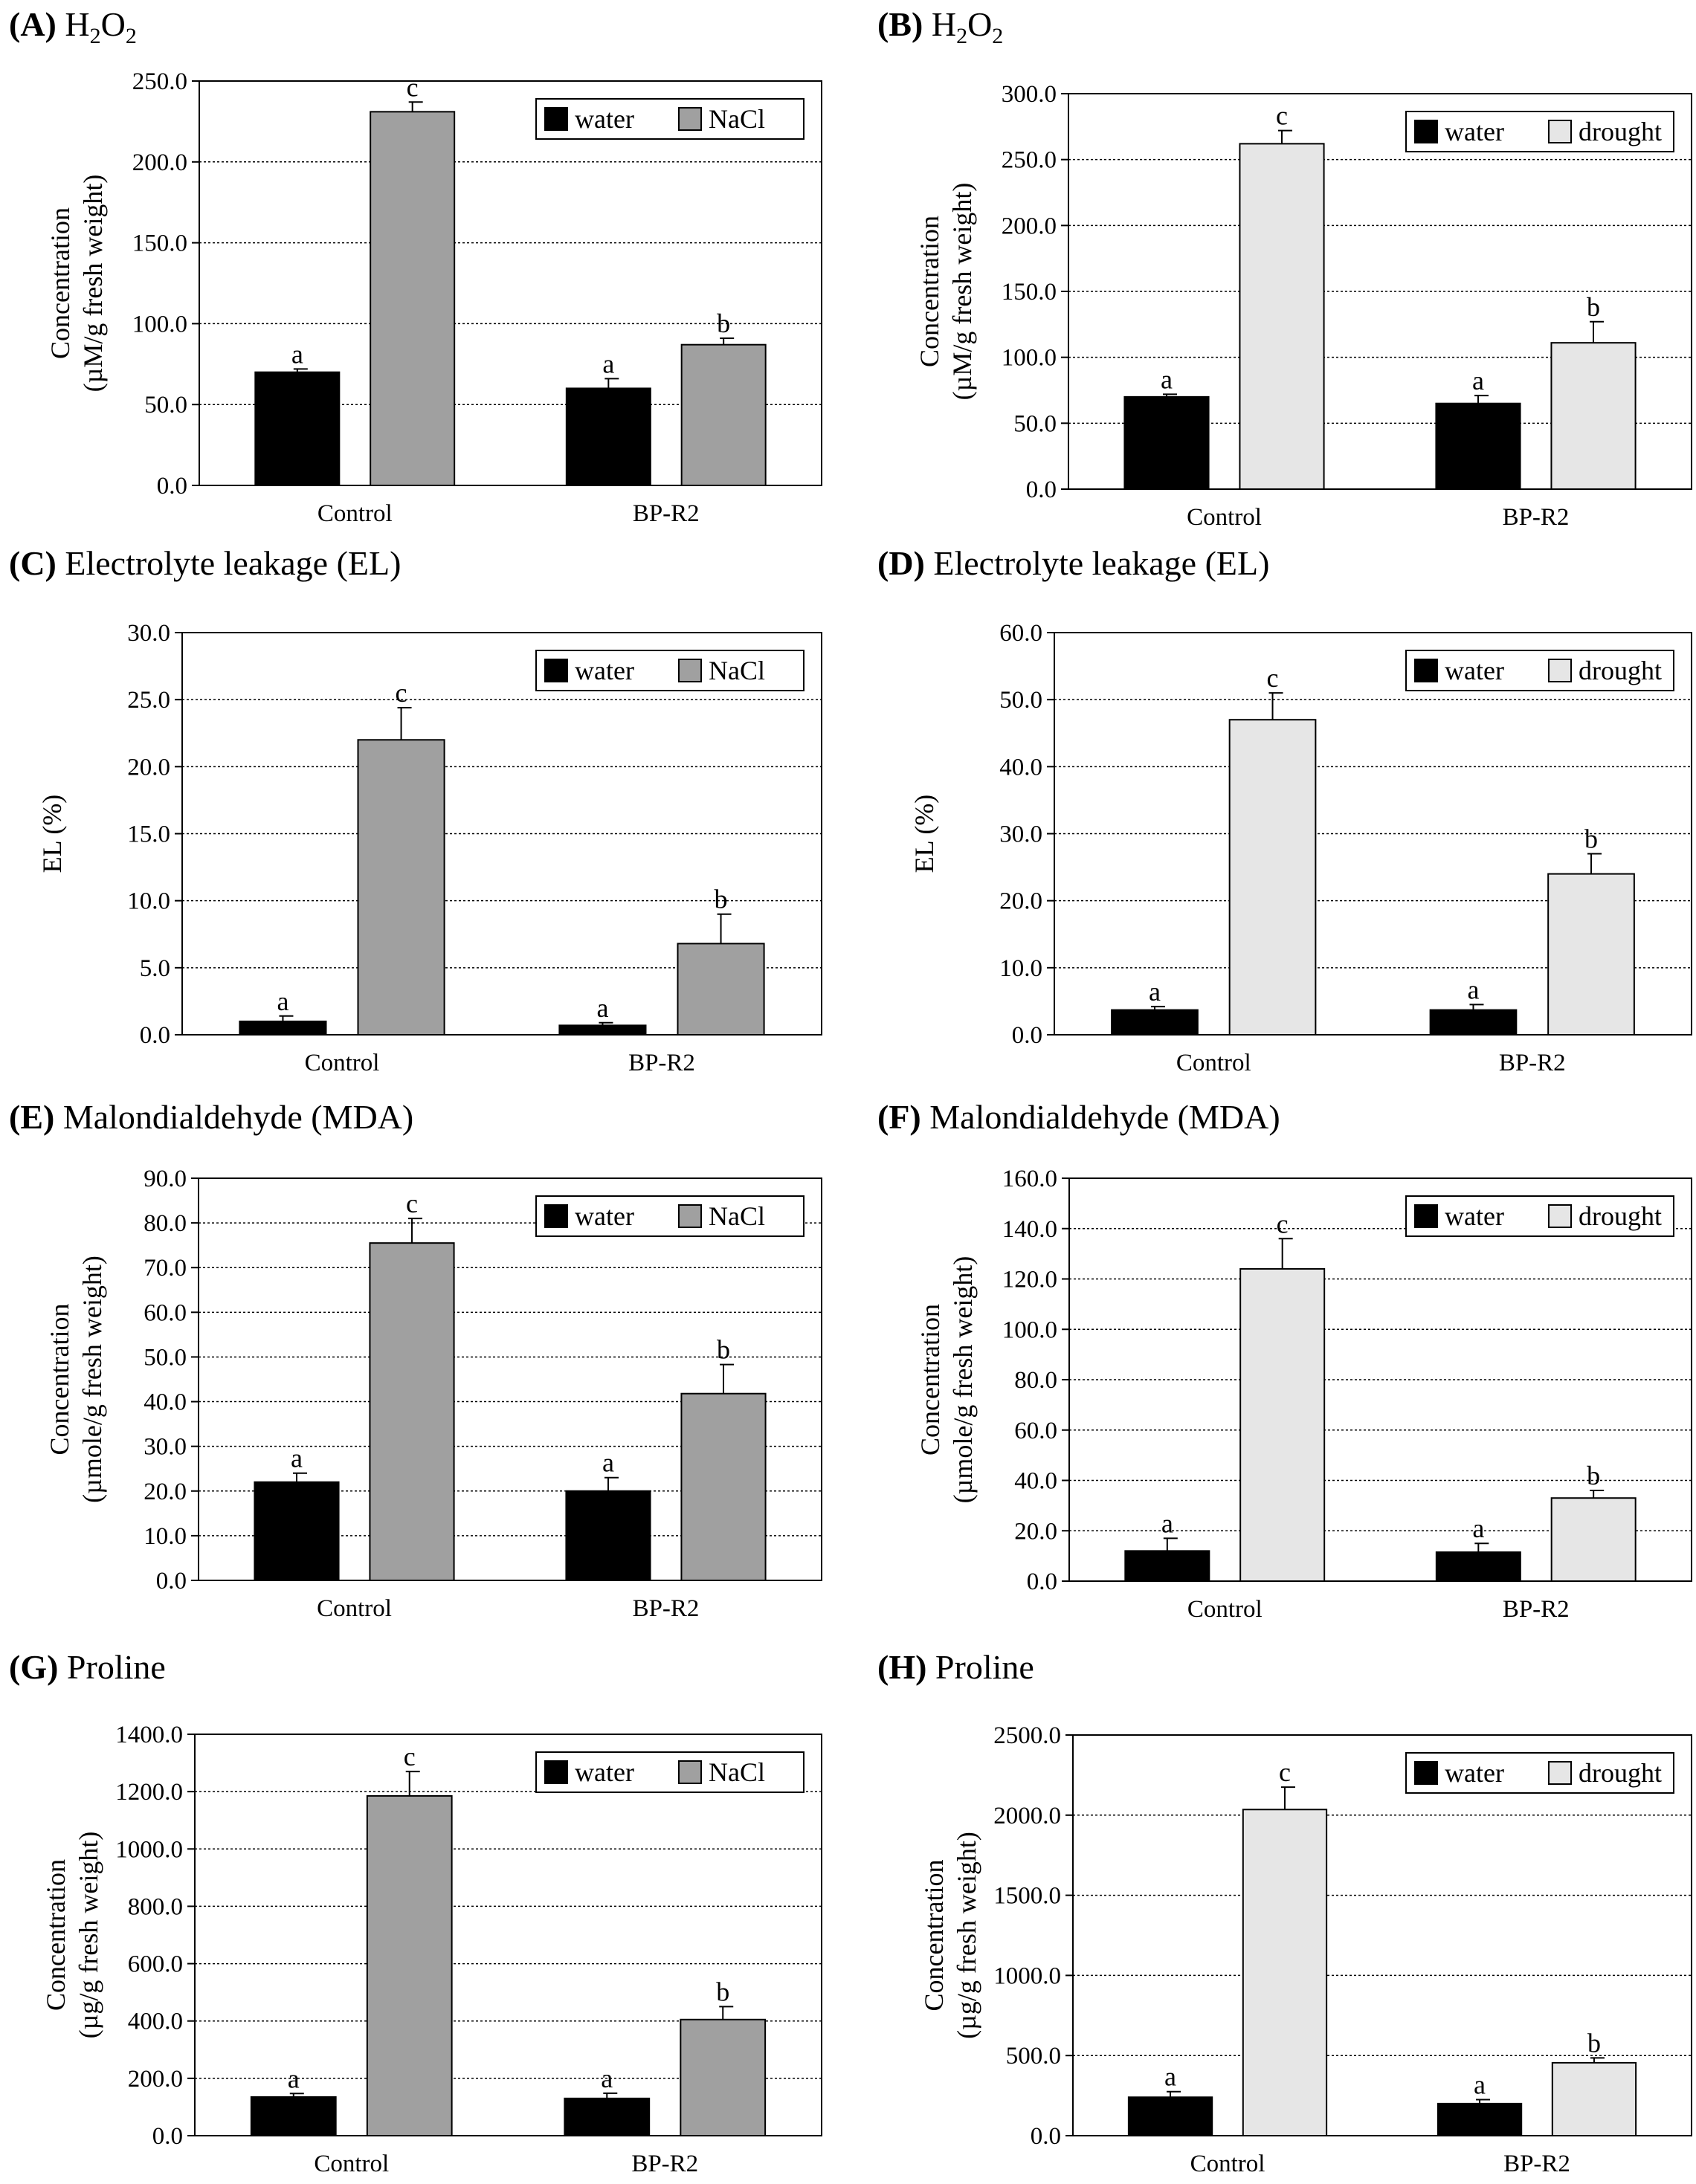 The width and height of the screenshot is (1696, 2184). I want to click on panel-title-a: (A) H2O2, so click(73, 27).